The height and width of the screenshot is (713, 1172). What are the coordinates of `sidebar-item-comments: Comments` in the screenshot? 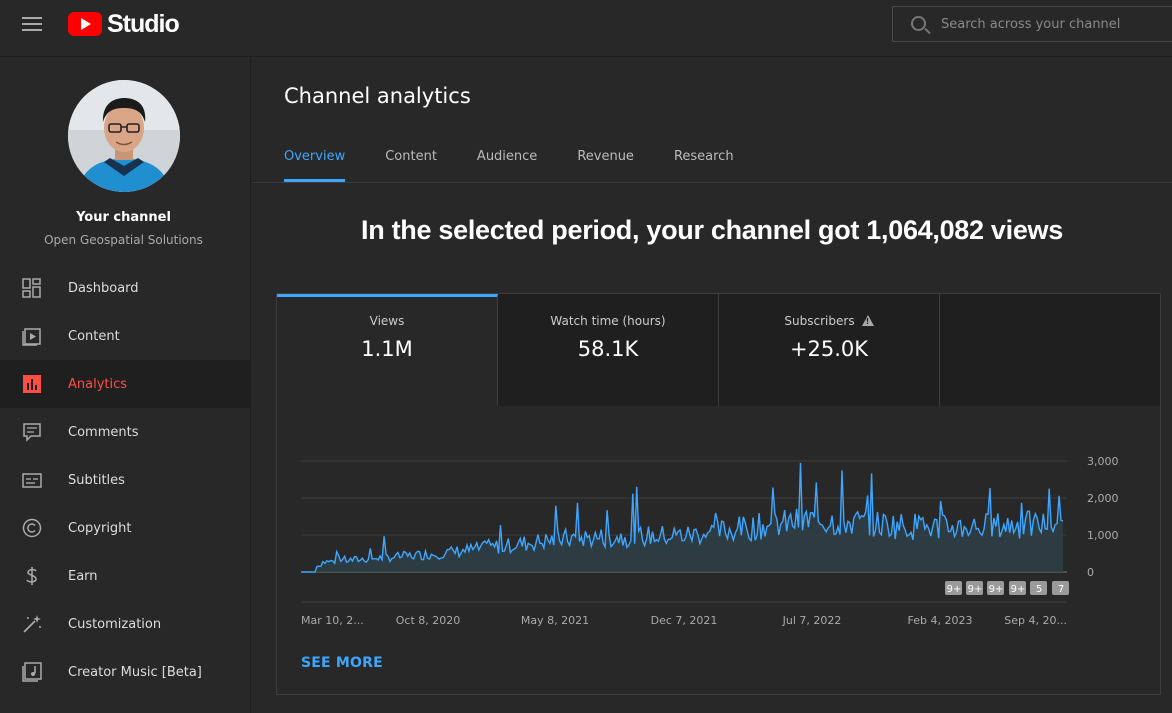 It's located at (125, 432).